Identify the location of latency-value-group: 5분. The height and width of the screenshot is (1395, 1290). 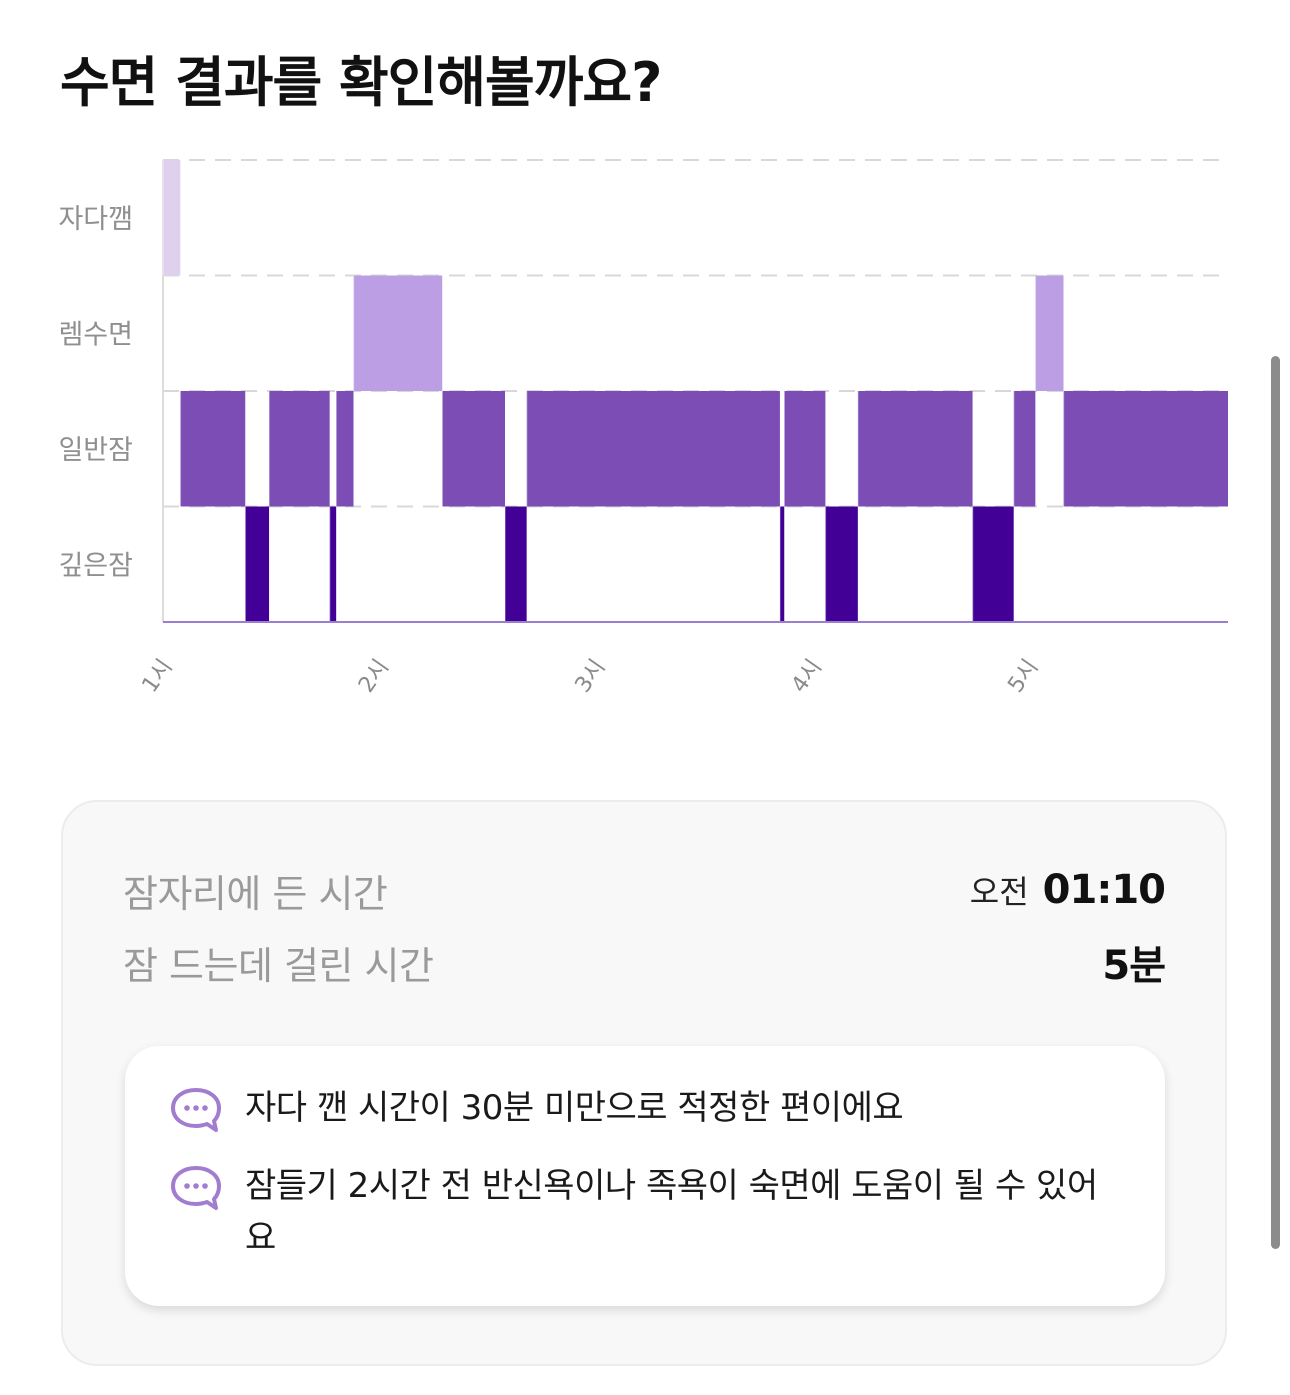
(1134, 962).